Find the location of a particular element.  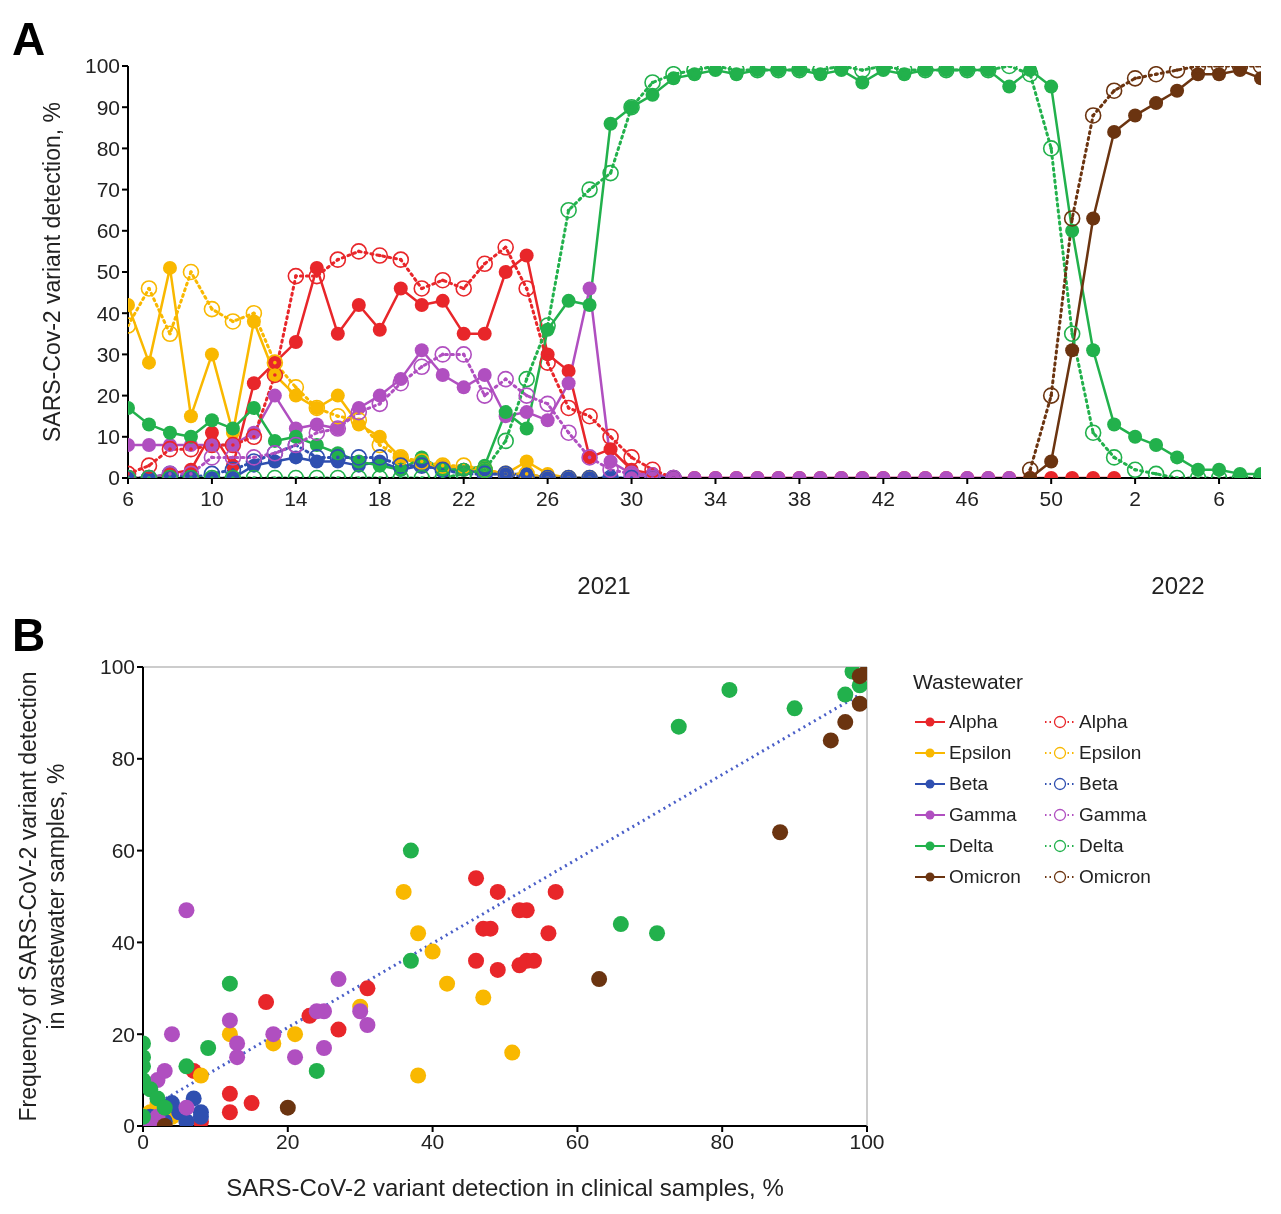

y-tick-label: 50 is located at coordinates (108, 272).